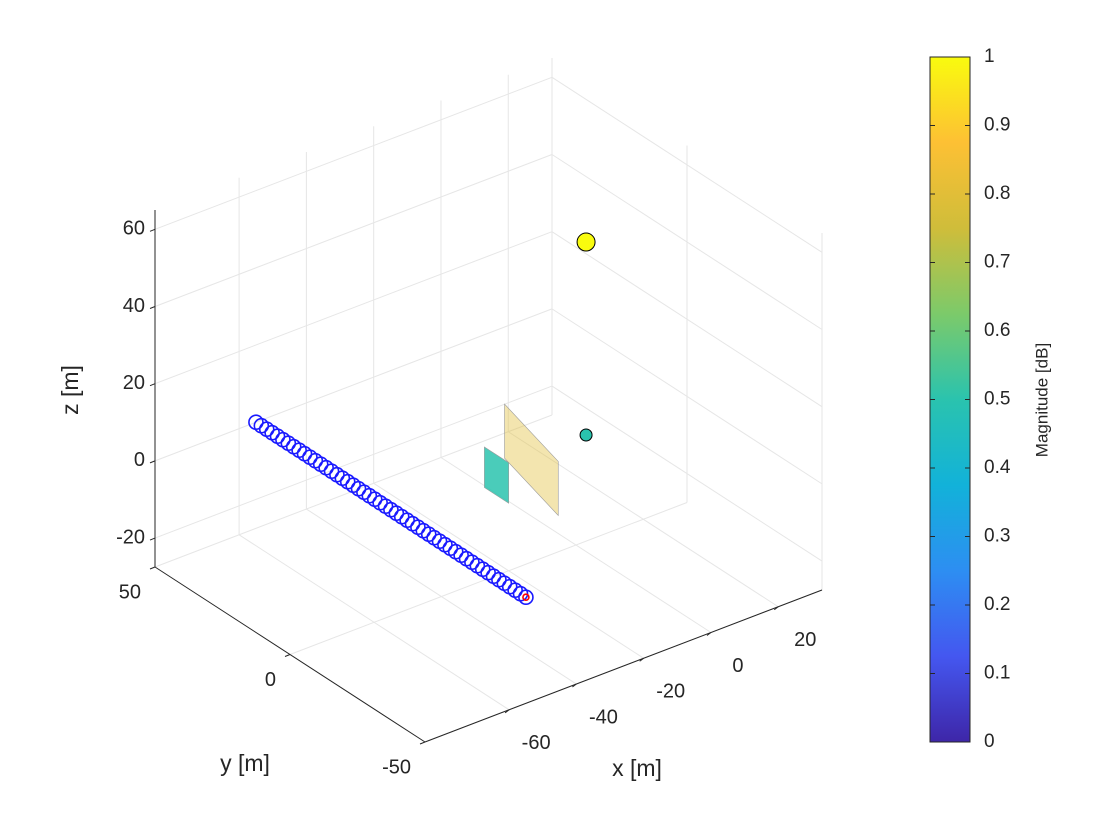  What do you see at coordinates (997, 399) in the screenshot?
I see `colorbar-tick-label: 0.5` at bounding box center [997, 399].